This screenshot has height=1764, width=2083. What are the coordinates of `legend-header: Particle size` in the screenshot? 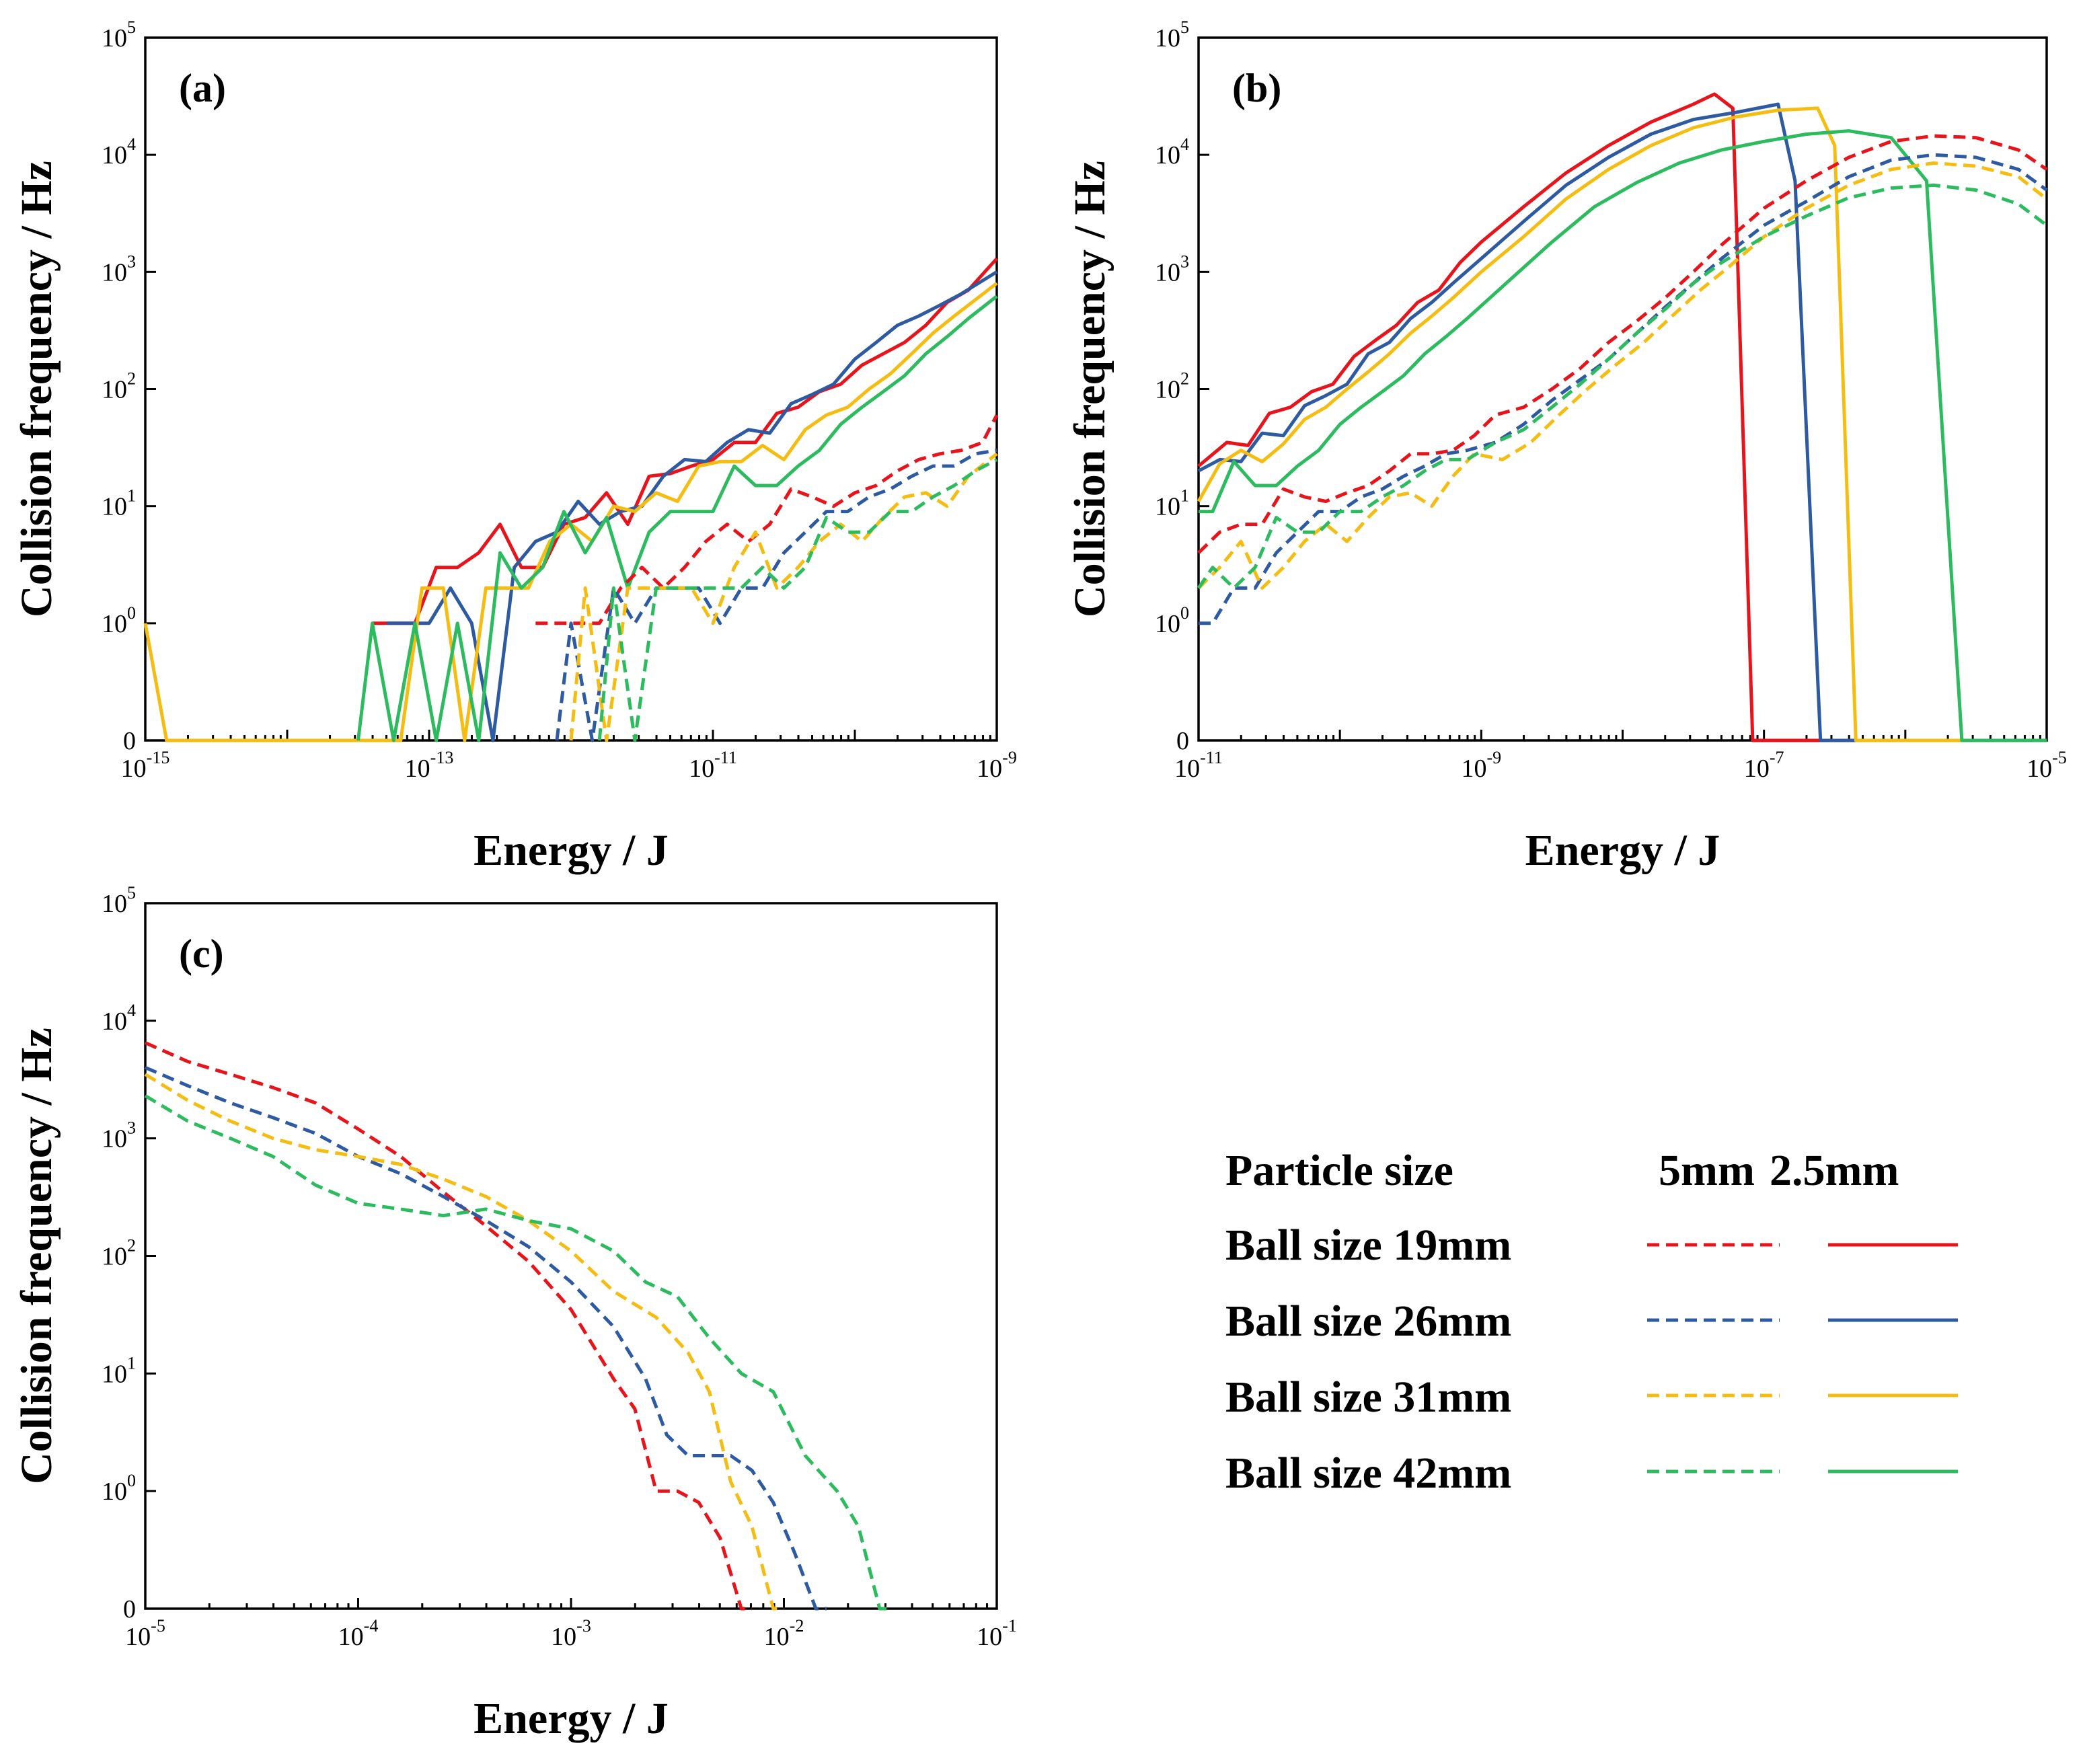 It's located at (1339, 1171).